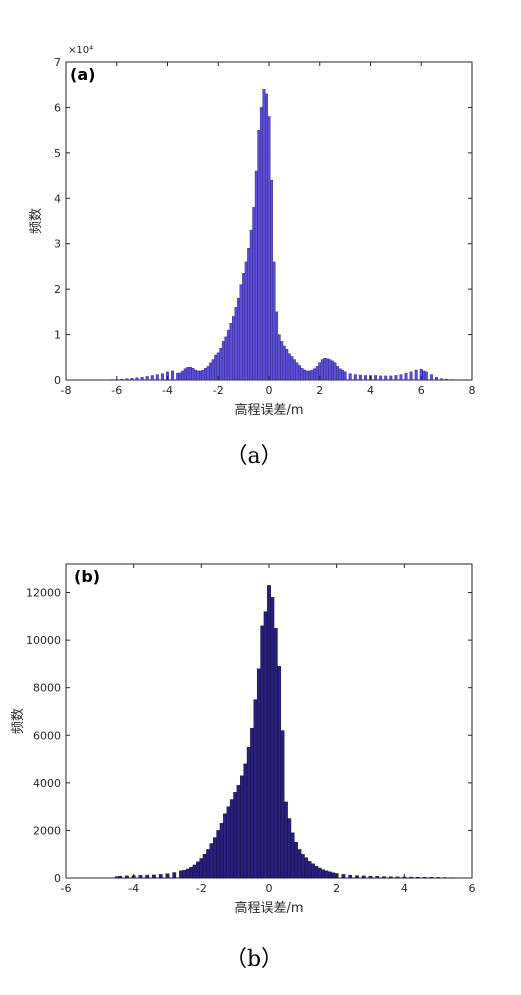  What do you see at coordinates (66, 888) in the screenshot?
I see `x-tick-label-b: -6` at bounding box center [66, 888].